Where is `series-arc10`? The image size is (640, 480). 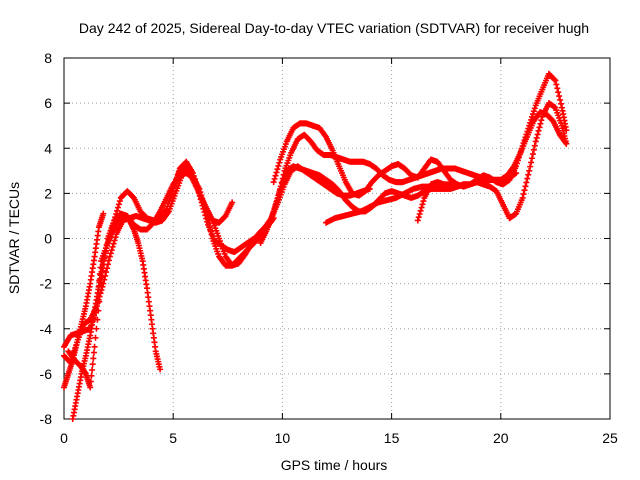 series-arc10 is located at coordinates (492, 162).